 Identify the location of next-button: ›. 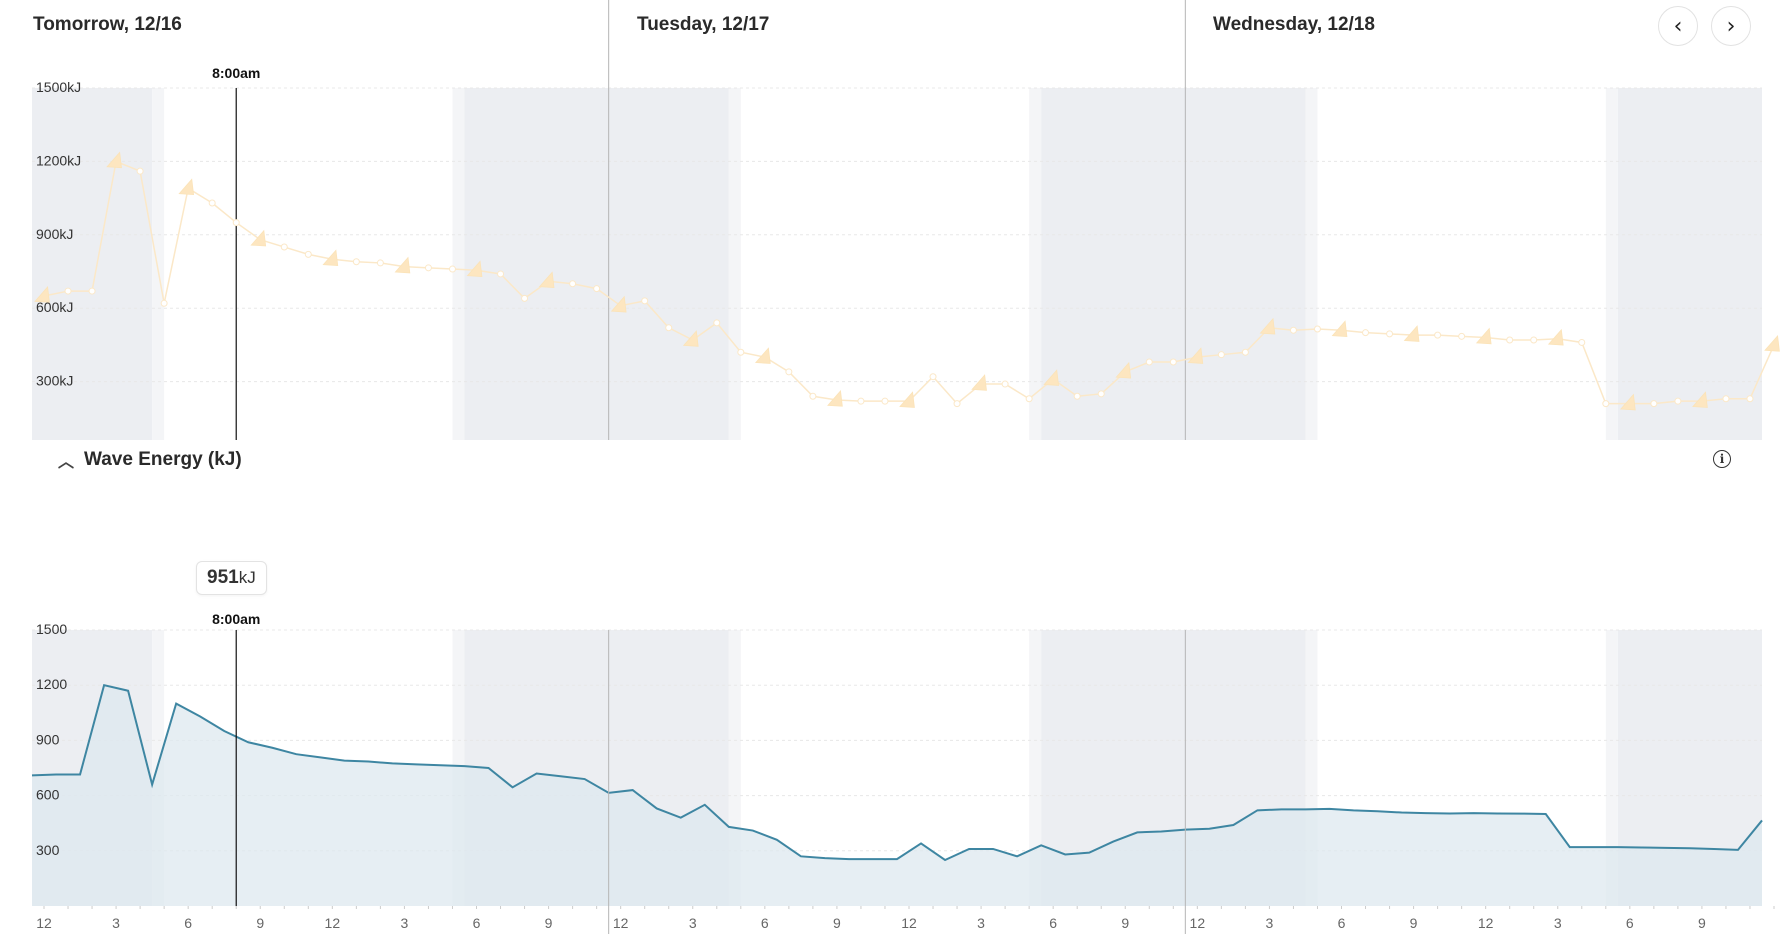
(1731, 26).